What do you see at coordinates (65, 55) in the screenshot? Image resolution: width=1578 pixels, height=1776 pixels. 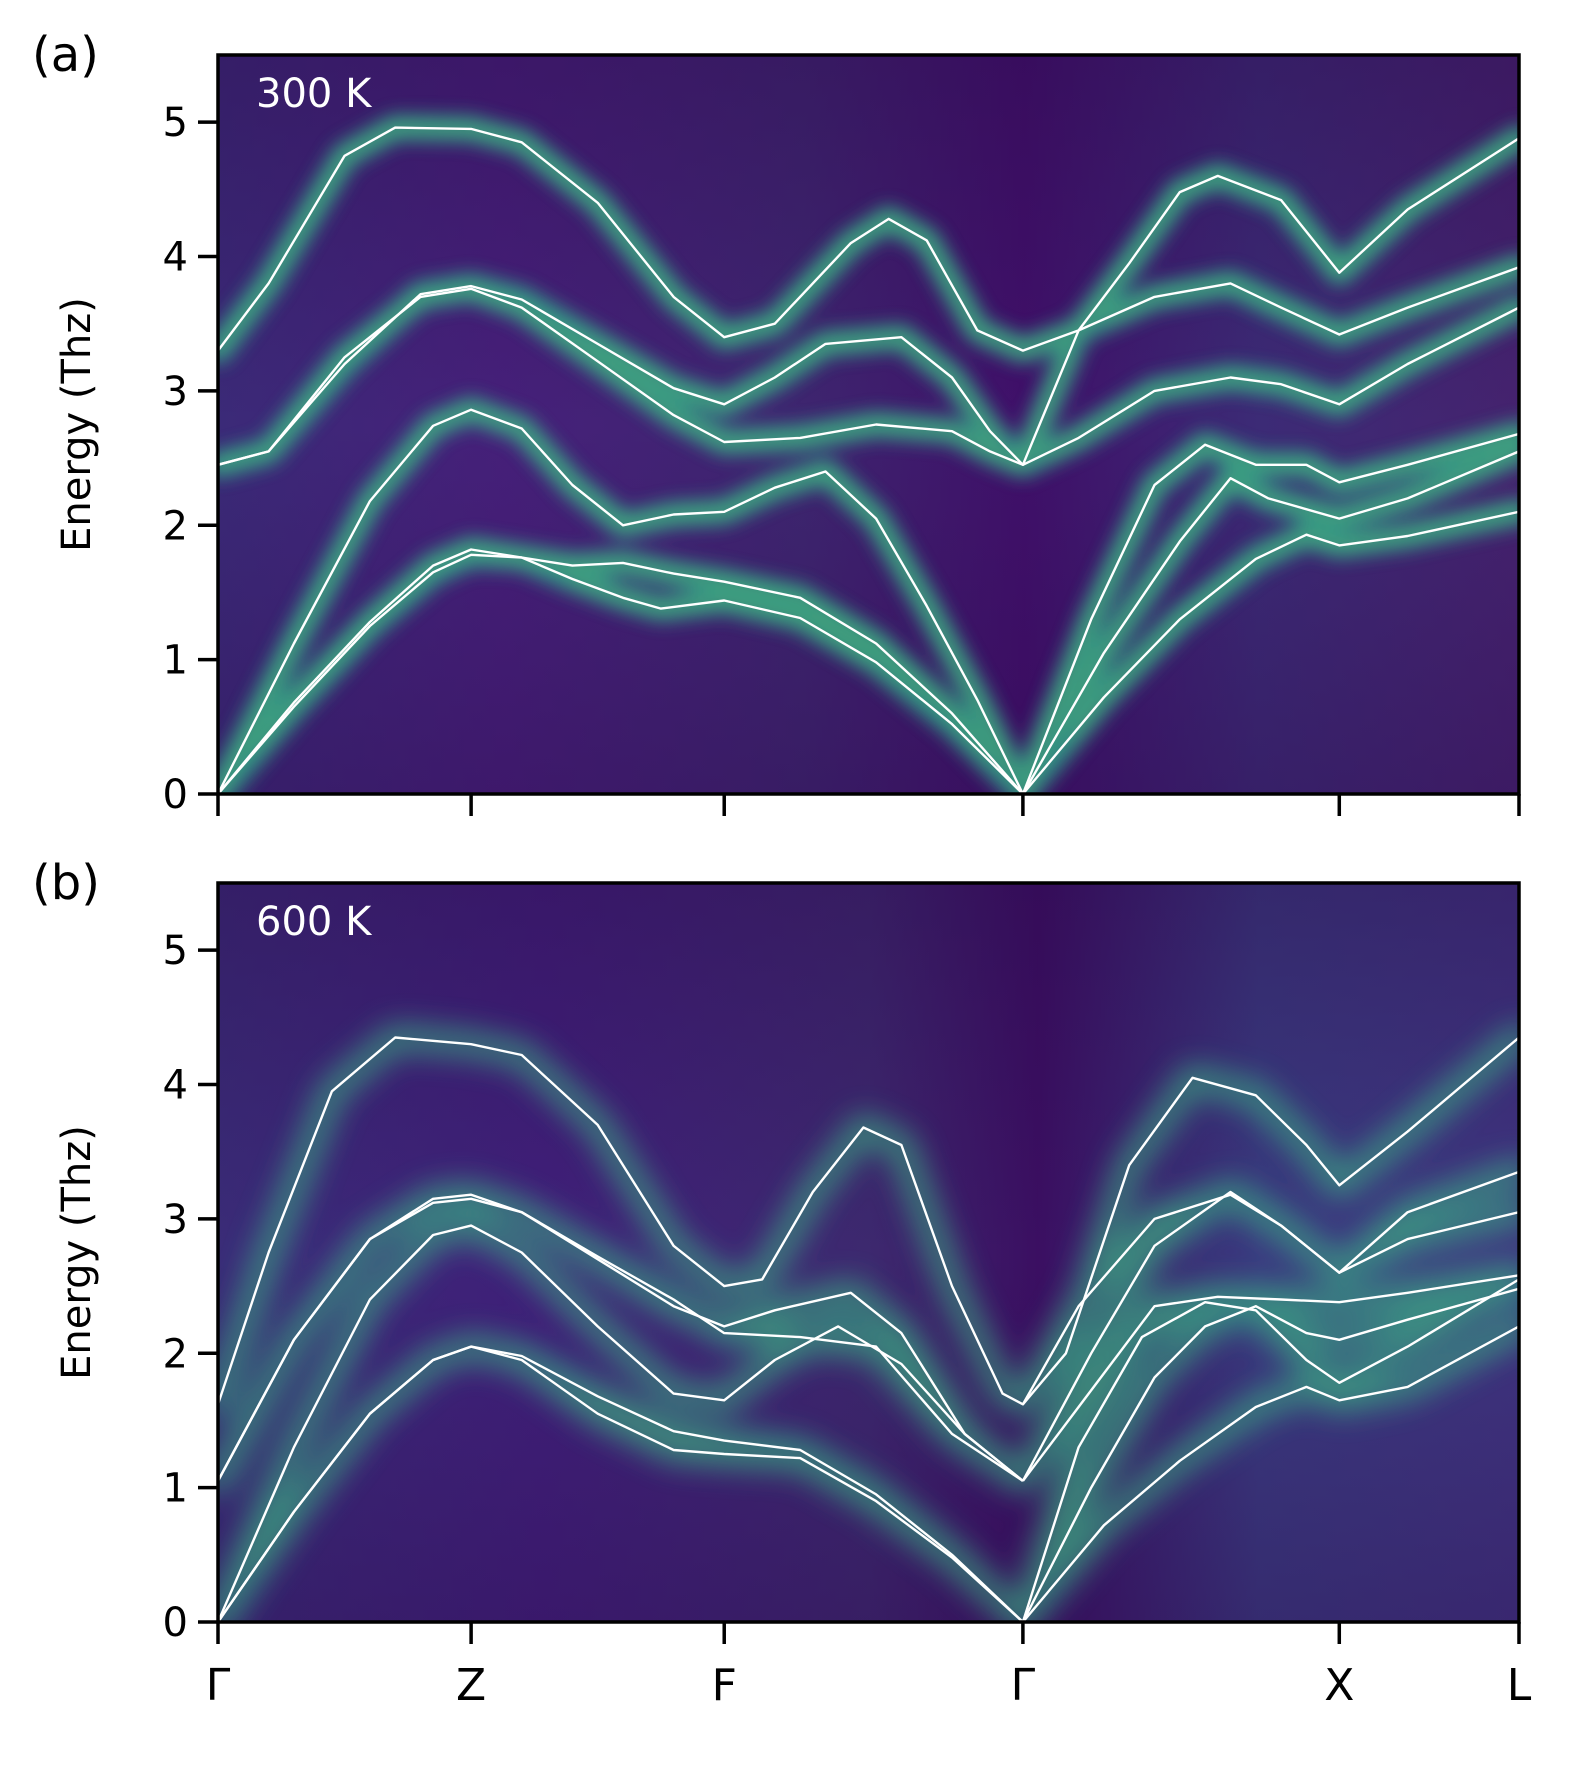 I see `panel-label: (a)` at bounding box center [65, 55].